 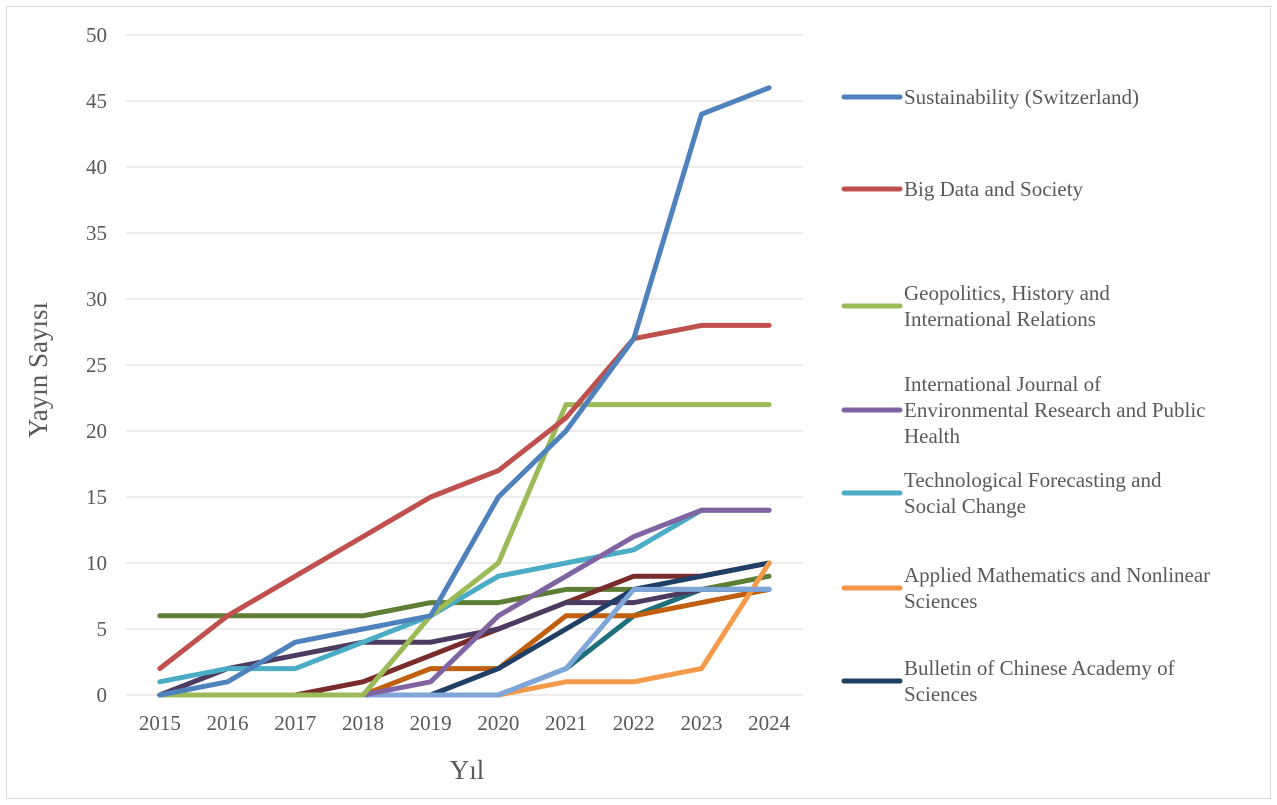 I want to click on y-tick-label: 5, so click(x=102, y=629).